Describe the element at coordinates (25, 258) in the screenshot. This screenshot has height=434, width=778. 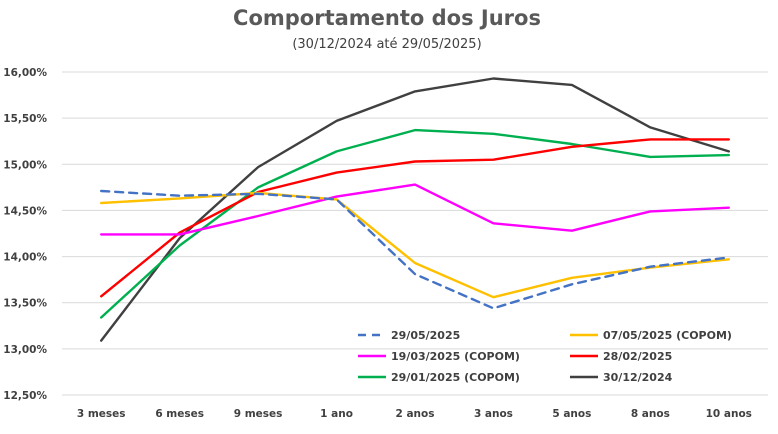
I see `y-tick-label: 14,00%` at that location.